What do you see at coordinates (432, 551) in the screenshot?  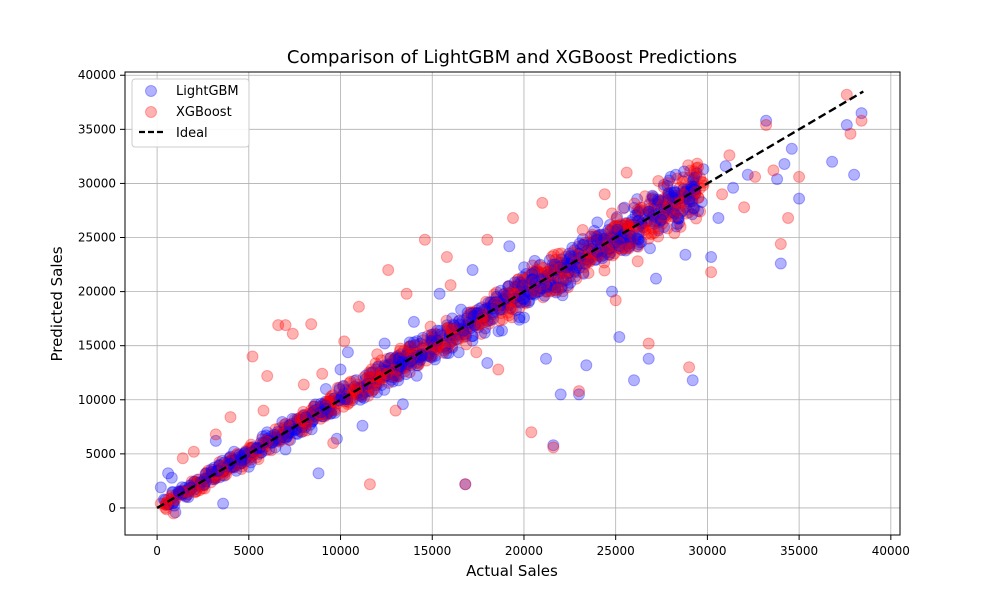 I see `x-tick-label: 15000` at bounding box center [432, 551].